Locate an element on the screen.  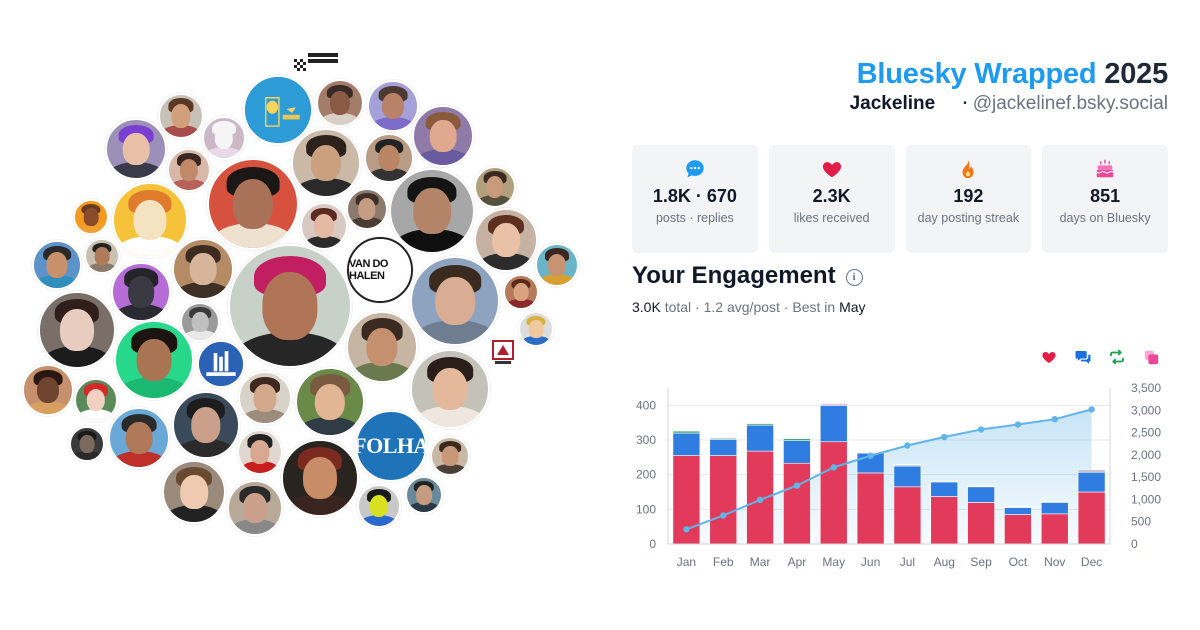
user-line: Jackeline • @jackelinef.bsky.social is located at coordinates (1009, 104).